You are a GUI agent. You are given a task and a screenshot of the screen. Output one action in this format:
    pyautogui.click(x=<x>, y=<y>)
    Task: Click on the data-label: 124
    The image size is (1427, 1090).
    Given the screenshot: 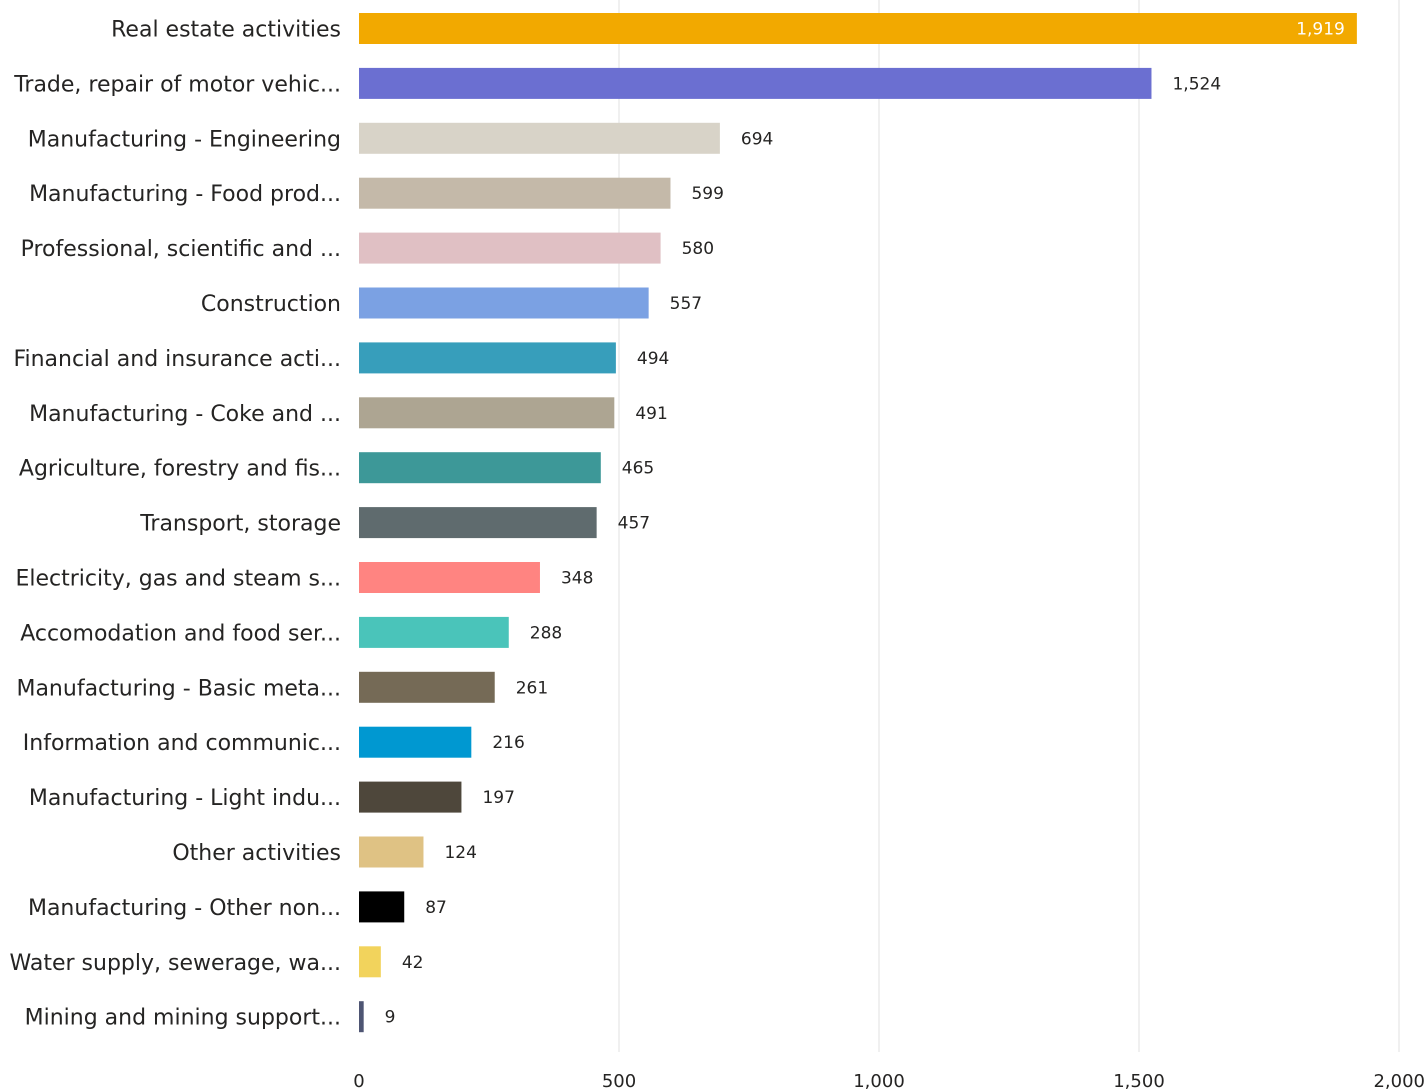 What is the action you would take?
    pyautogui.click(x=460, y=853)
    